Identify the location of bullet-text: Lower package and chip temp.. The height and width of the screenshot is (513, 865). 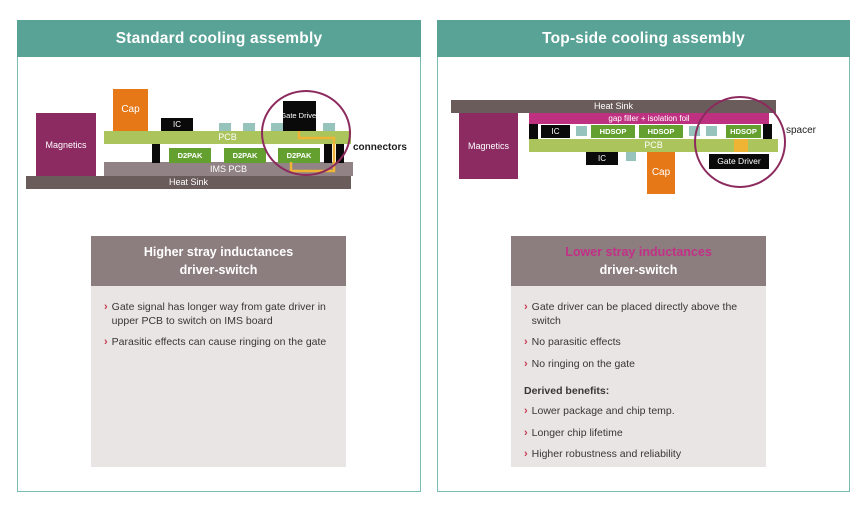
(603, 410).